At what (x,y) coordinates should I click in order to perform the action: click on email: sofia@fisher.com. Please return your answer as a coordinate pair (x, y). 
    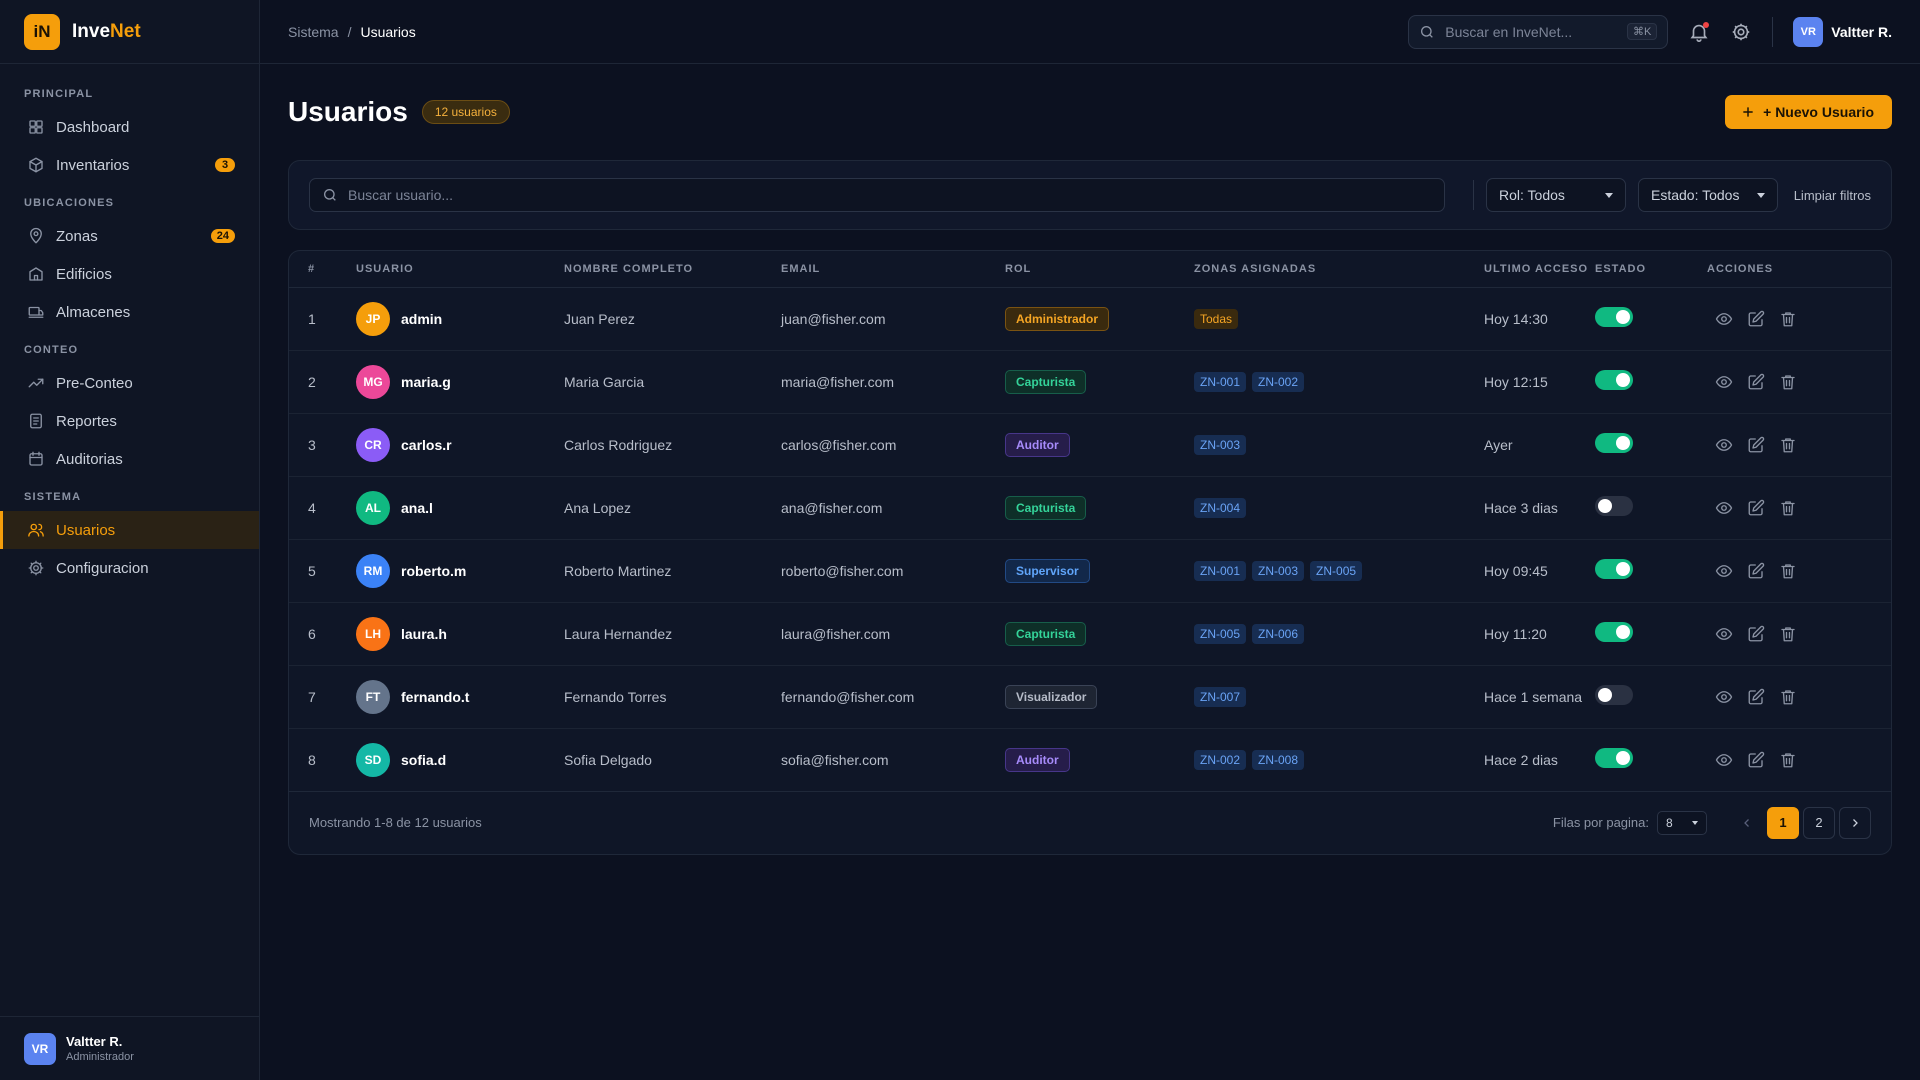
    Looking at the image, I should click on (893, 760).